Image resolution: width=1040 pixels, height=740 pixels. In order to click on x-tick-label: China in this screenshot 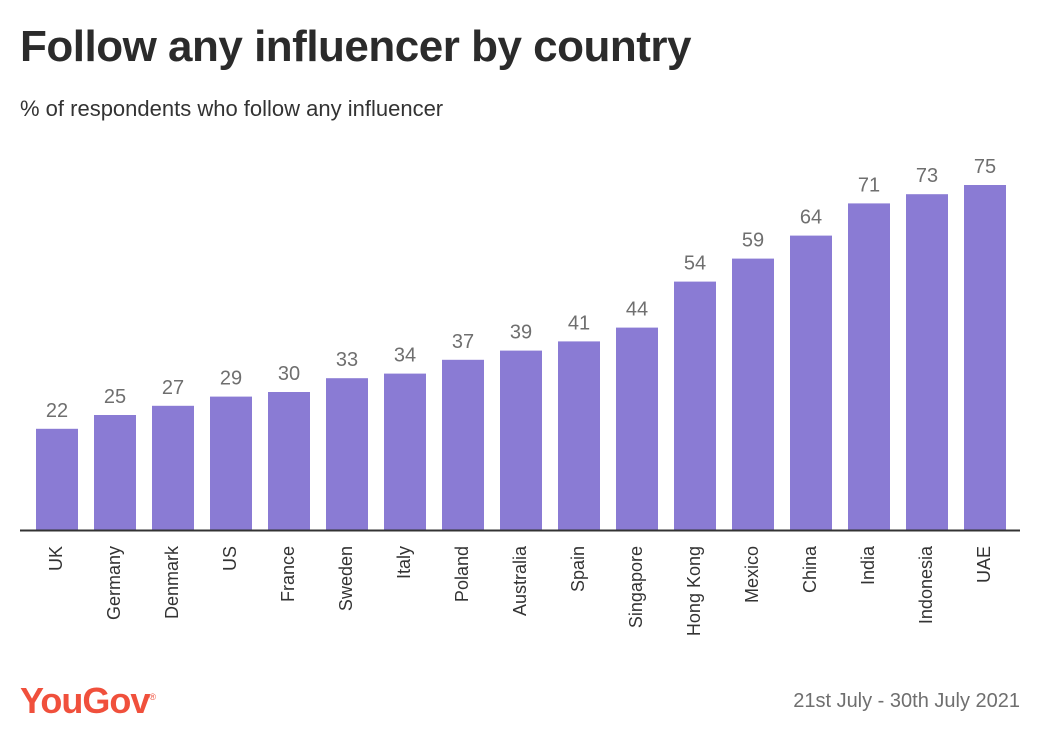, I will do `click(810, 569)`.